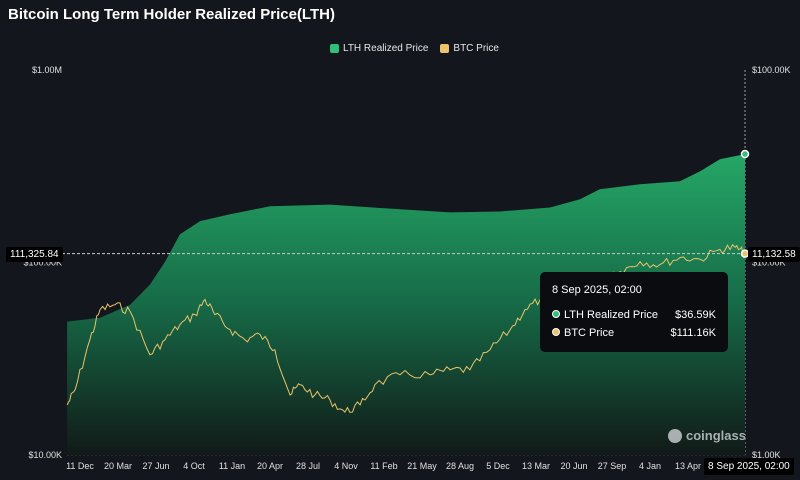 The image size is (800, 480). Describe the element at coordinates (556, 314) in the screenshot. I see `lth-dot-icon` at that location.